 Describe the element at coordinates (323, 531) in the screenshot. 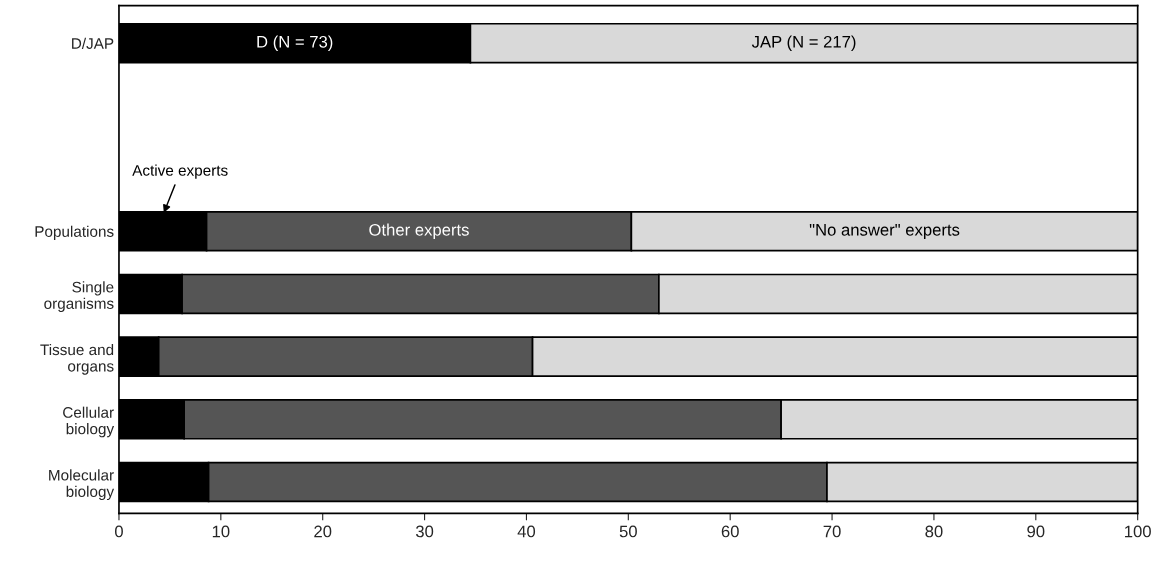

I see `x-tick-label: 20` at that location.